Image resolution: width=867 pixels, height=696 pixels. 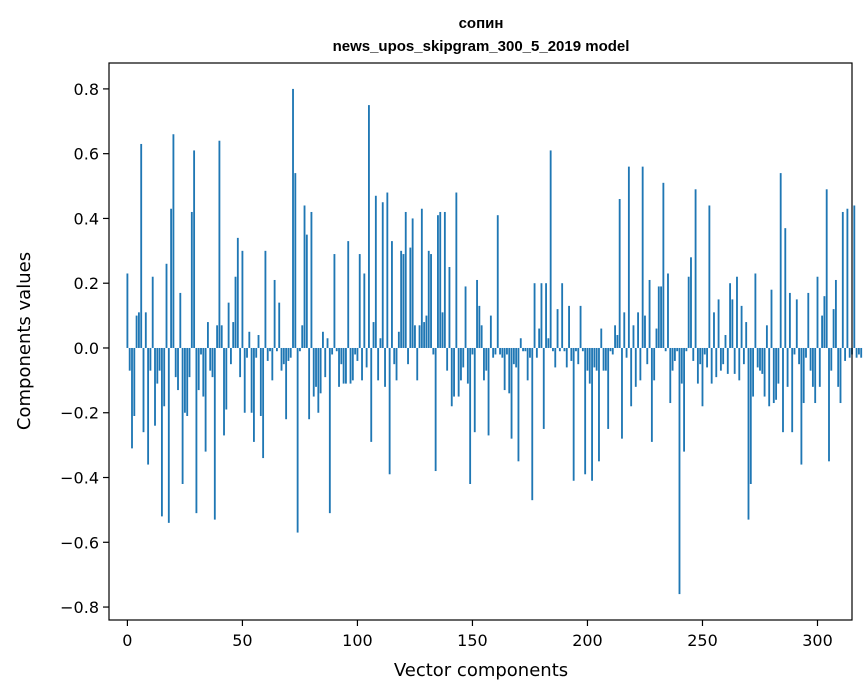 What do you see at coordinates (86, 348) in the screenshot?
I see `y-tick-label: 0.0` at bounding box center [86, 348].